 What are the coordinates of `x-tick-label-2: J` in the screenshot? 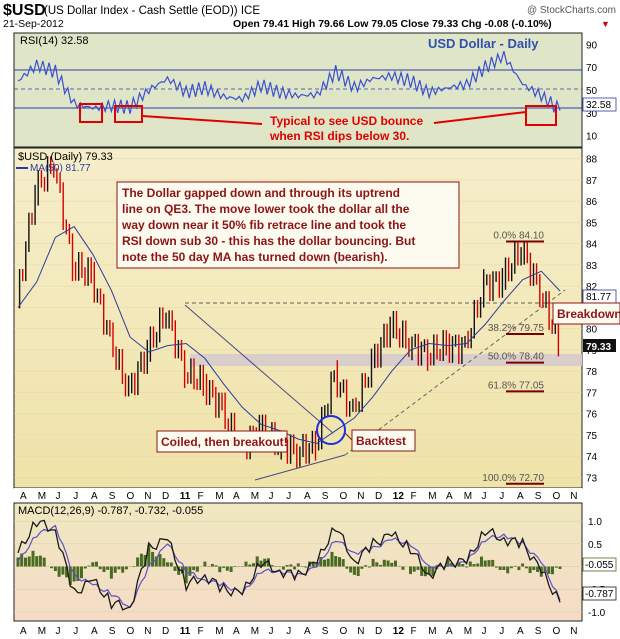 It's located at (58, 631).